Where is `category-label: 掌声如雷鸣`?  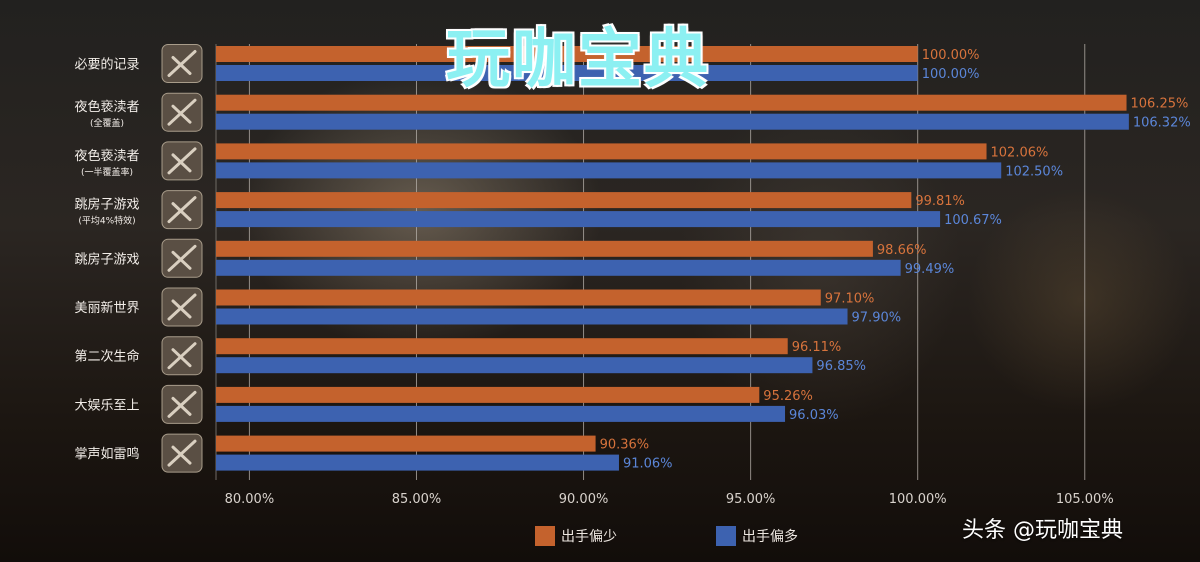 category-label: 掌声如雷鸣 is located at coordinates (106, 454).